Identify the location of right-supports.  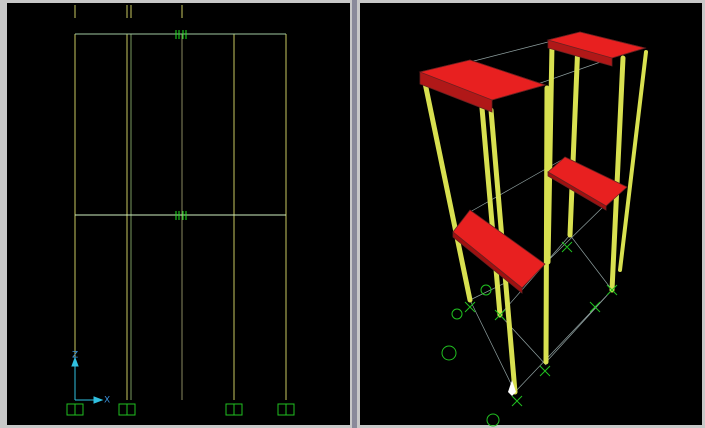
(529, 334).